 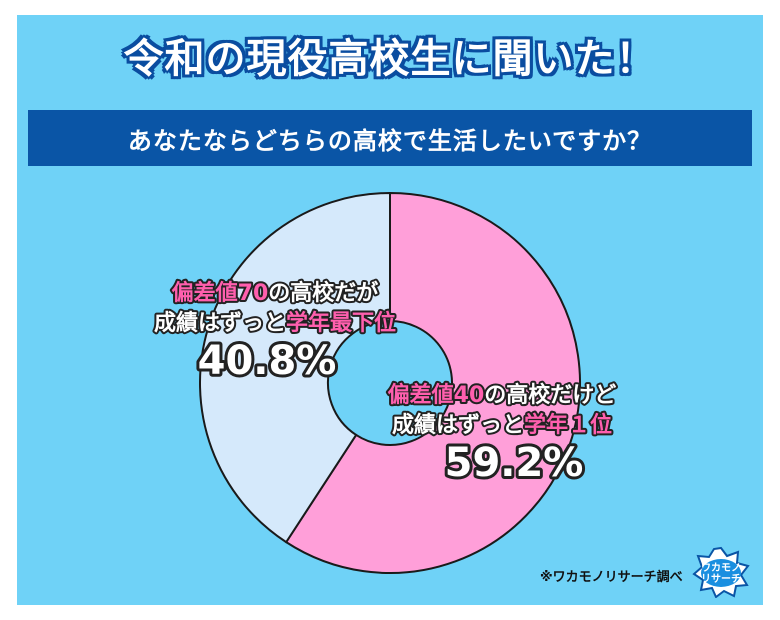 I want to click on slice-label-line1-1: 偏差値70の高校だが, so click(x=275, y=293).